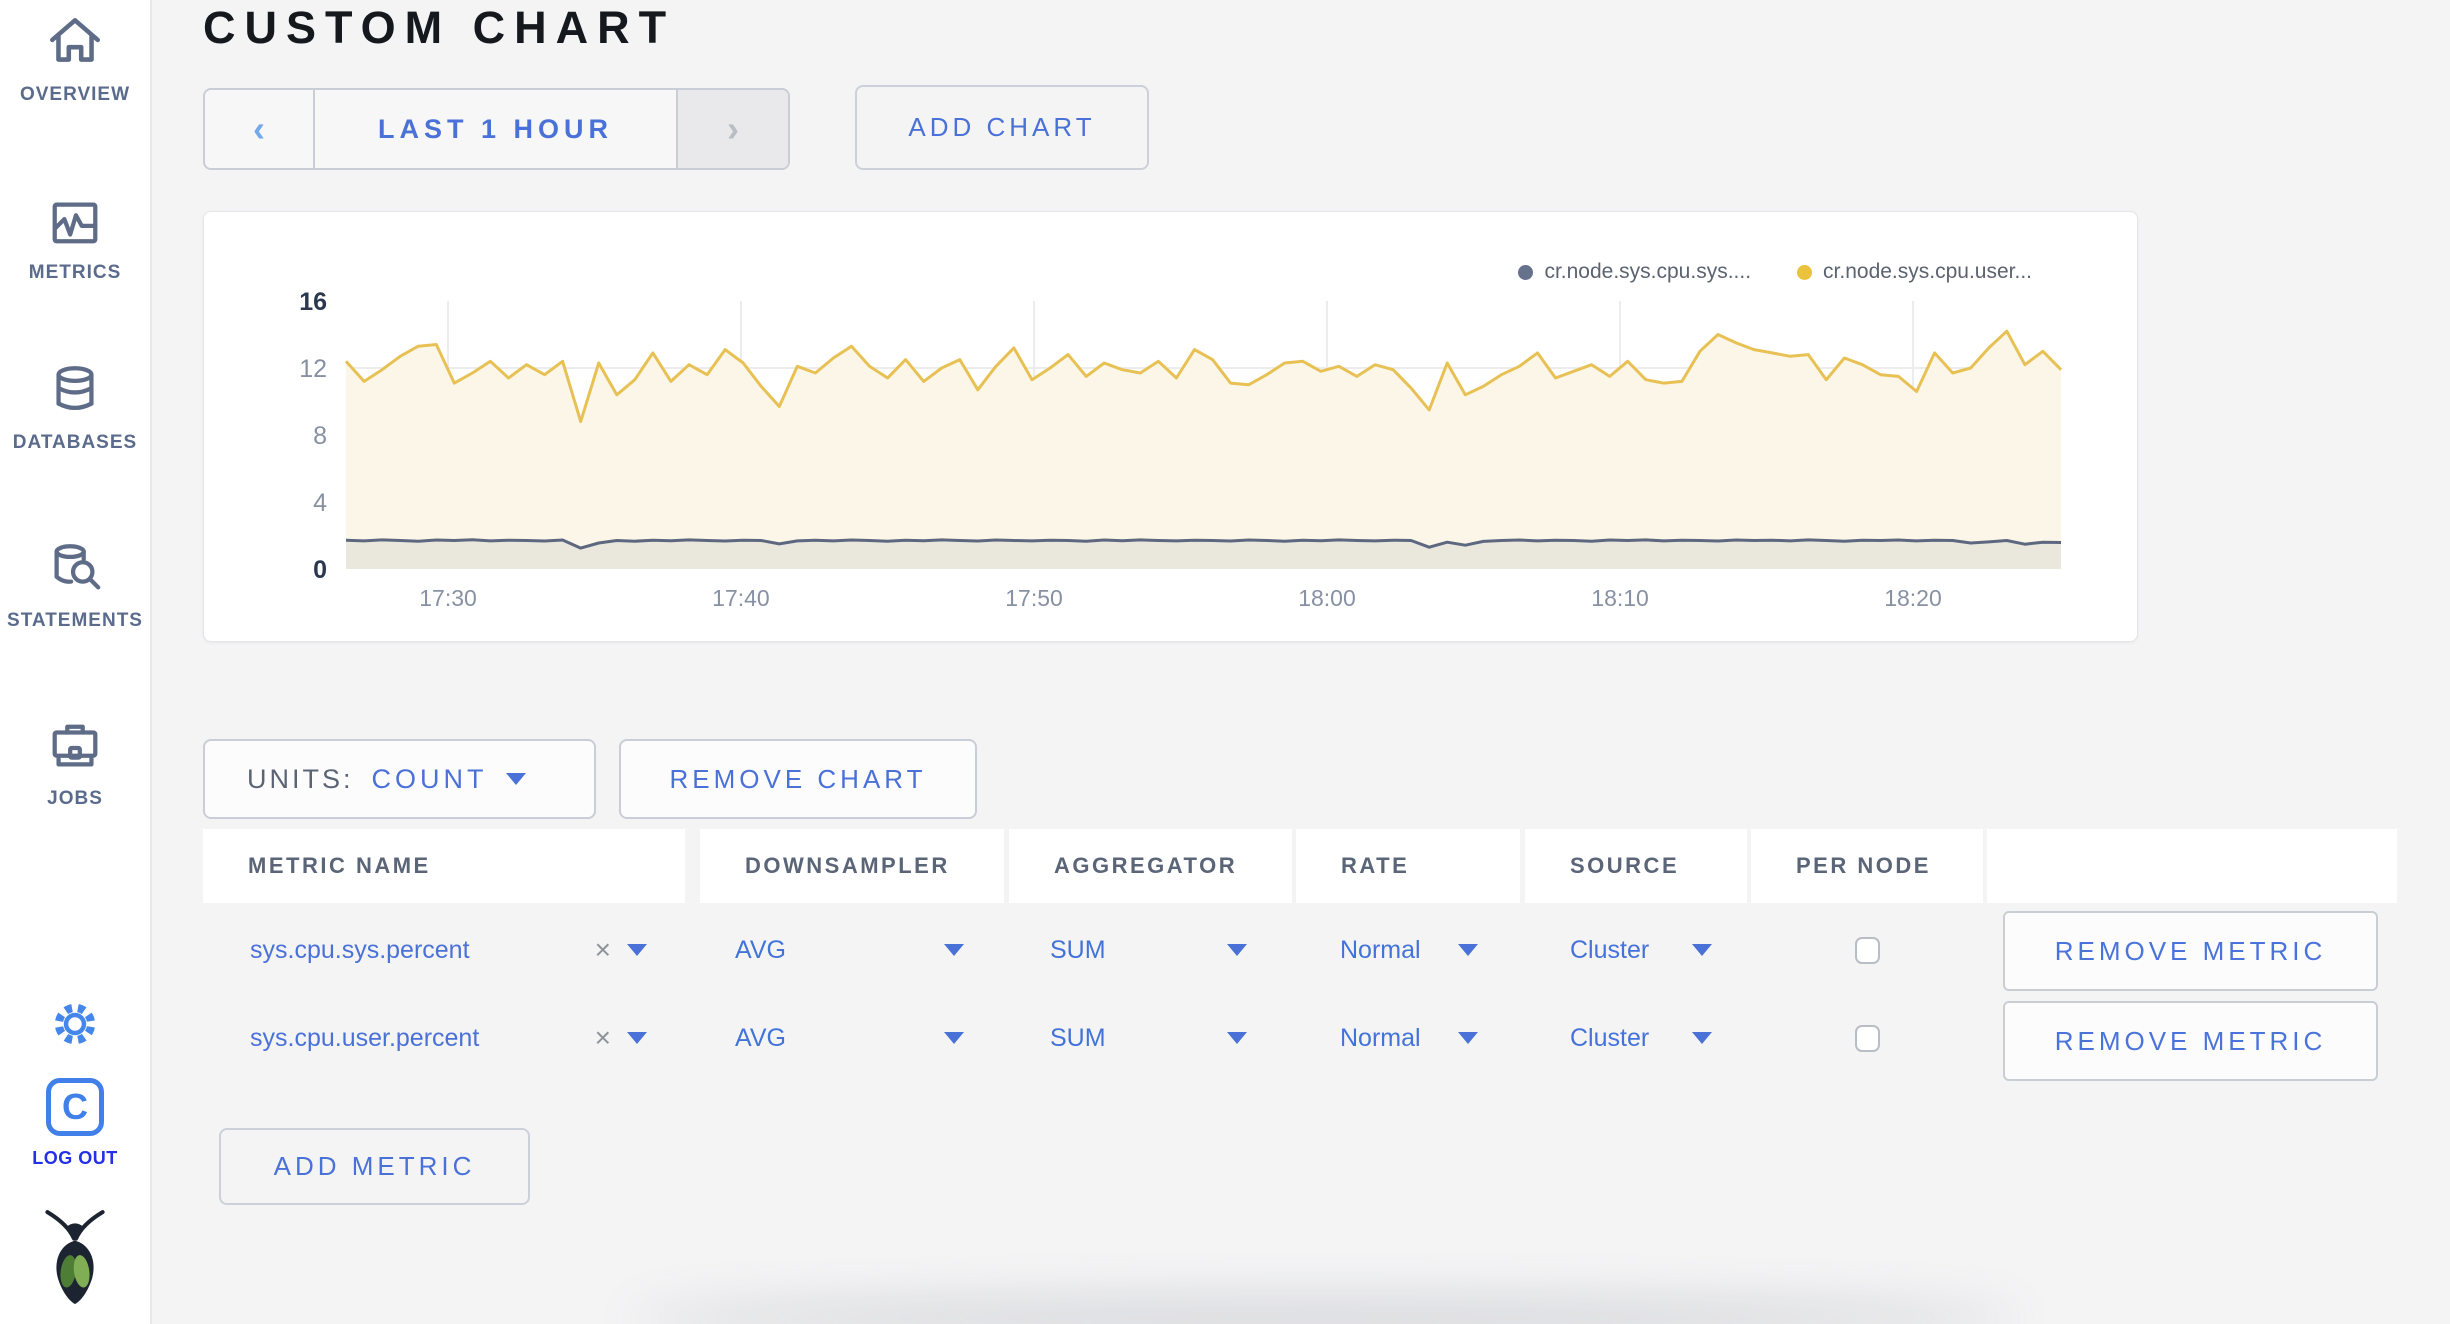 The height and width of the screenshot is (1324, 2450). I want to click on time-next-button: ›, so click(732, 129).